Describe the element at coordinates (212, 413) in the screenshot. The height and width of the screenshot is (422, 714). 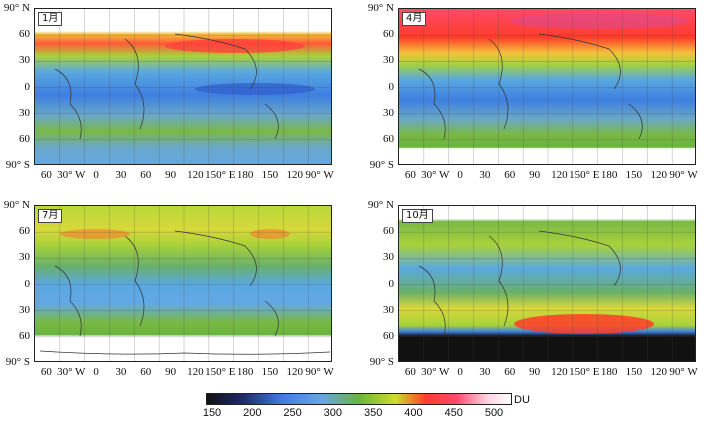
I see `colorbar-tick-label: 150` at that location.